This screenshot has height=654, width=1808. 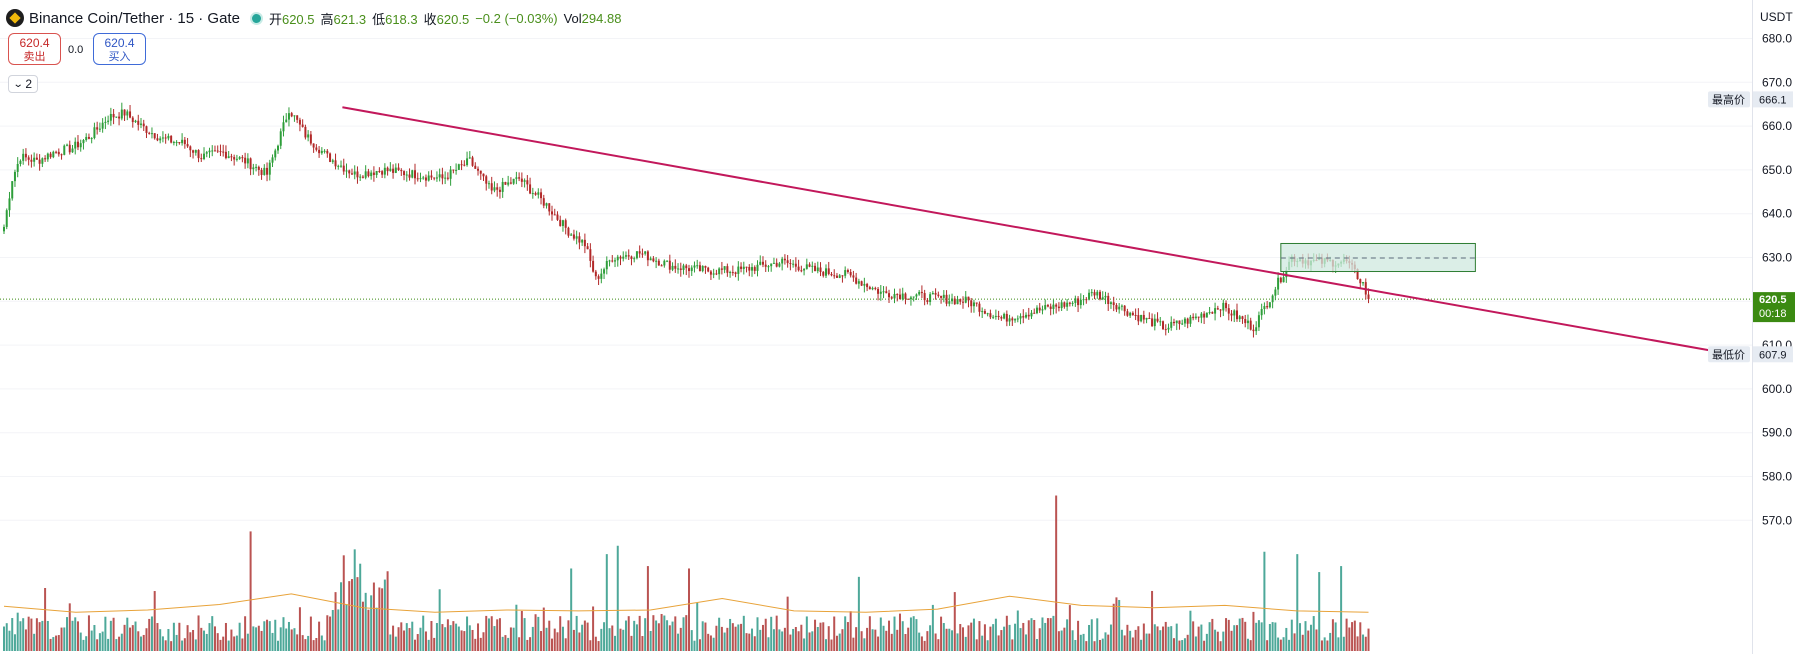 What do you see at coordinates (1777, 477) in the screenshot?
I see `price-tick-label: 580.0` at bounding box center [1777, 477].